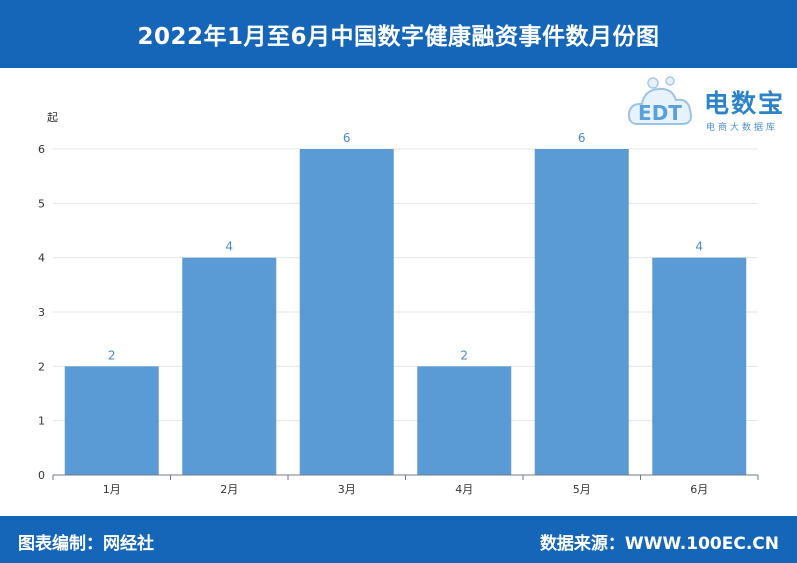 This screenshot has height=563, width=797. I want to click on cloud-logo-icon: EDT, so click(659, 100).